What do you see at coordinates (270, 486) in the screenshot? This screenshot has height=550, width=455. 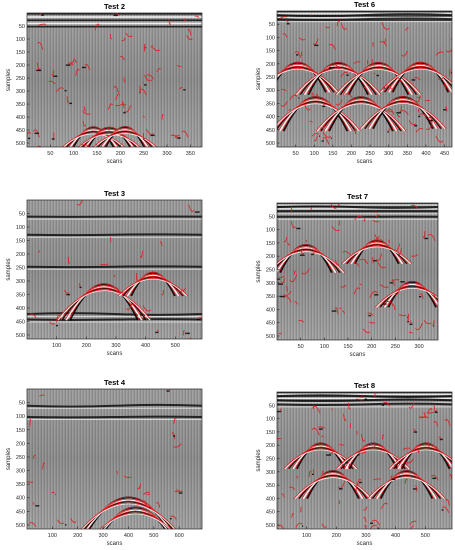 I see `y-tick-label: 350` at bounding box center [270, 486].